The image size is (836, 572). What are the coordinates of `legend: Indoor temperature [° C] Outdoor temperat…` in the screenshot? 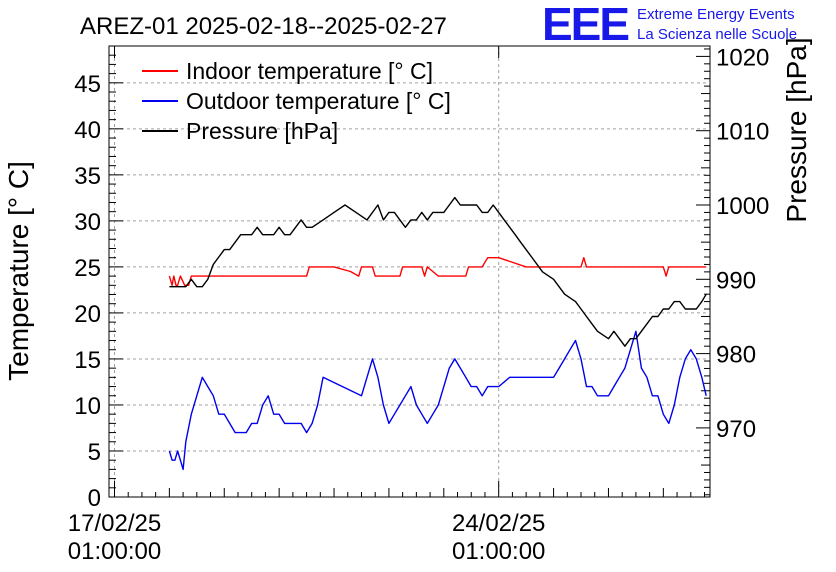 It's located at (296, 101).